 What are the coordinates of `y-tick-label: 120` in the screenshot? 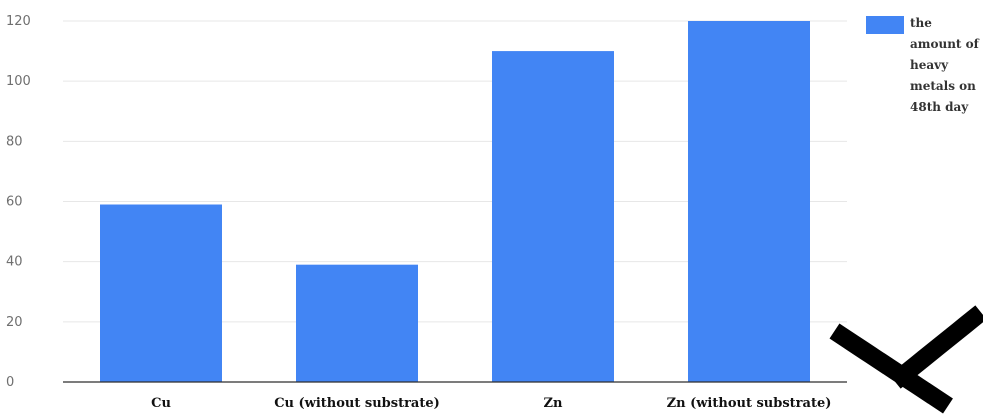 It's located at (18, 21).